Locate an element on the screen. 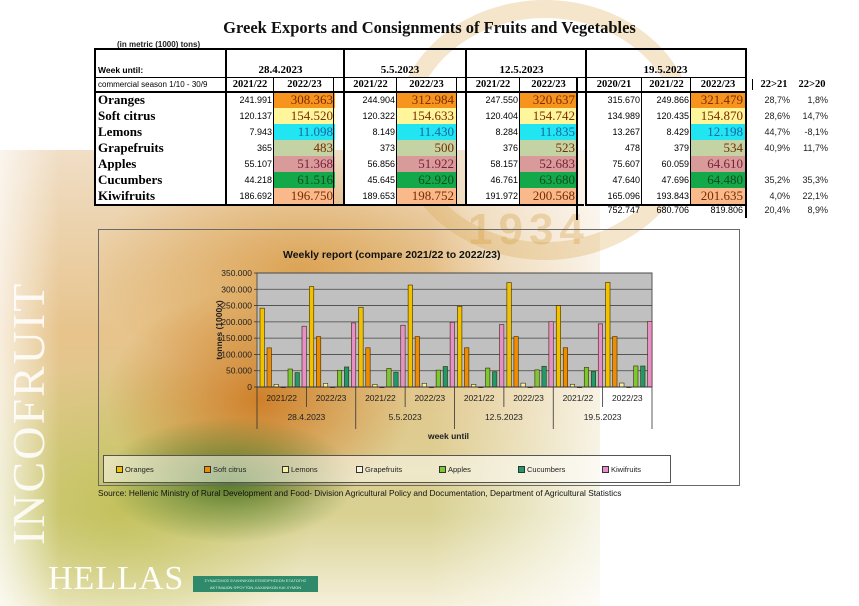 Image resolution: width=859 pixels, height=606 pixels. legend-item-cucumbers: Cucumbers is located at coordinates (541, 469).